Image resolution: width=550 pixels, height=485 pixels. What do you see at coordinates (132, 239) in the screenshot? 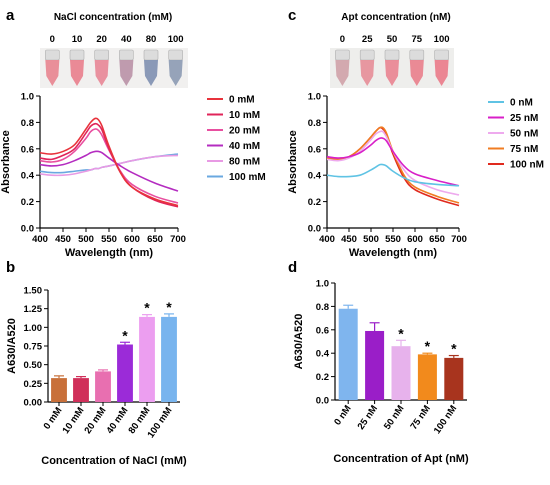
I see `x-tick-label-a-4: 600` at bounding box center [132, 239].